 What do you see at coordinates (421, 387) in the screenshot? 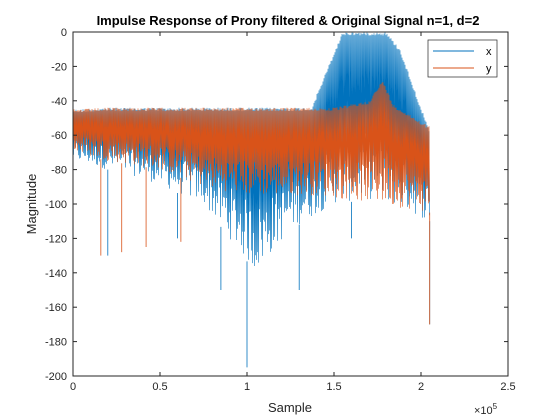
I see `x-tick-label: 2` at bounding box center [421, 387].